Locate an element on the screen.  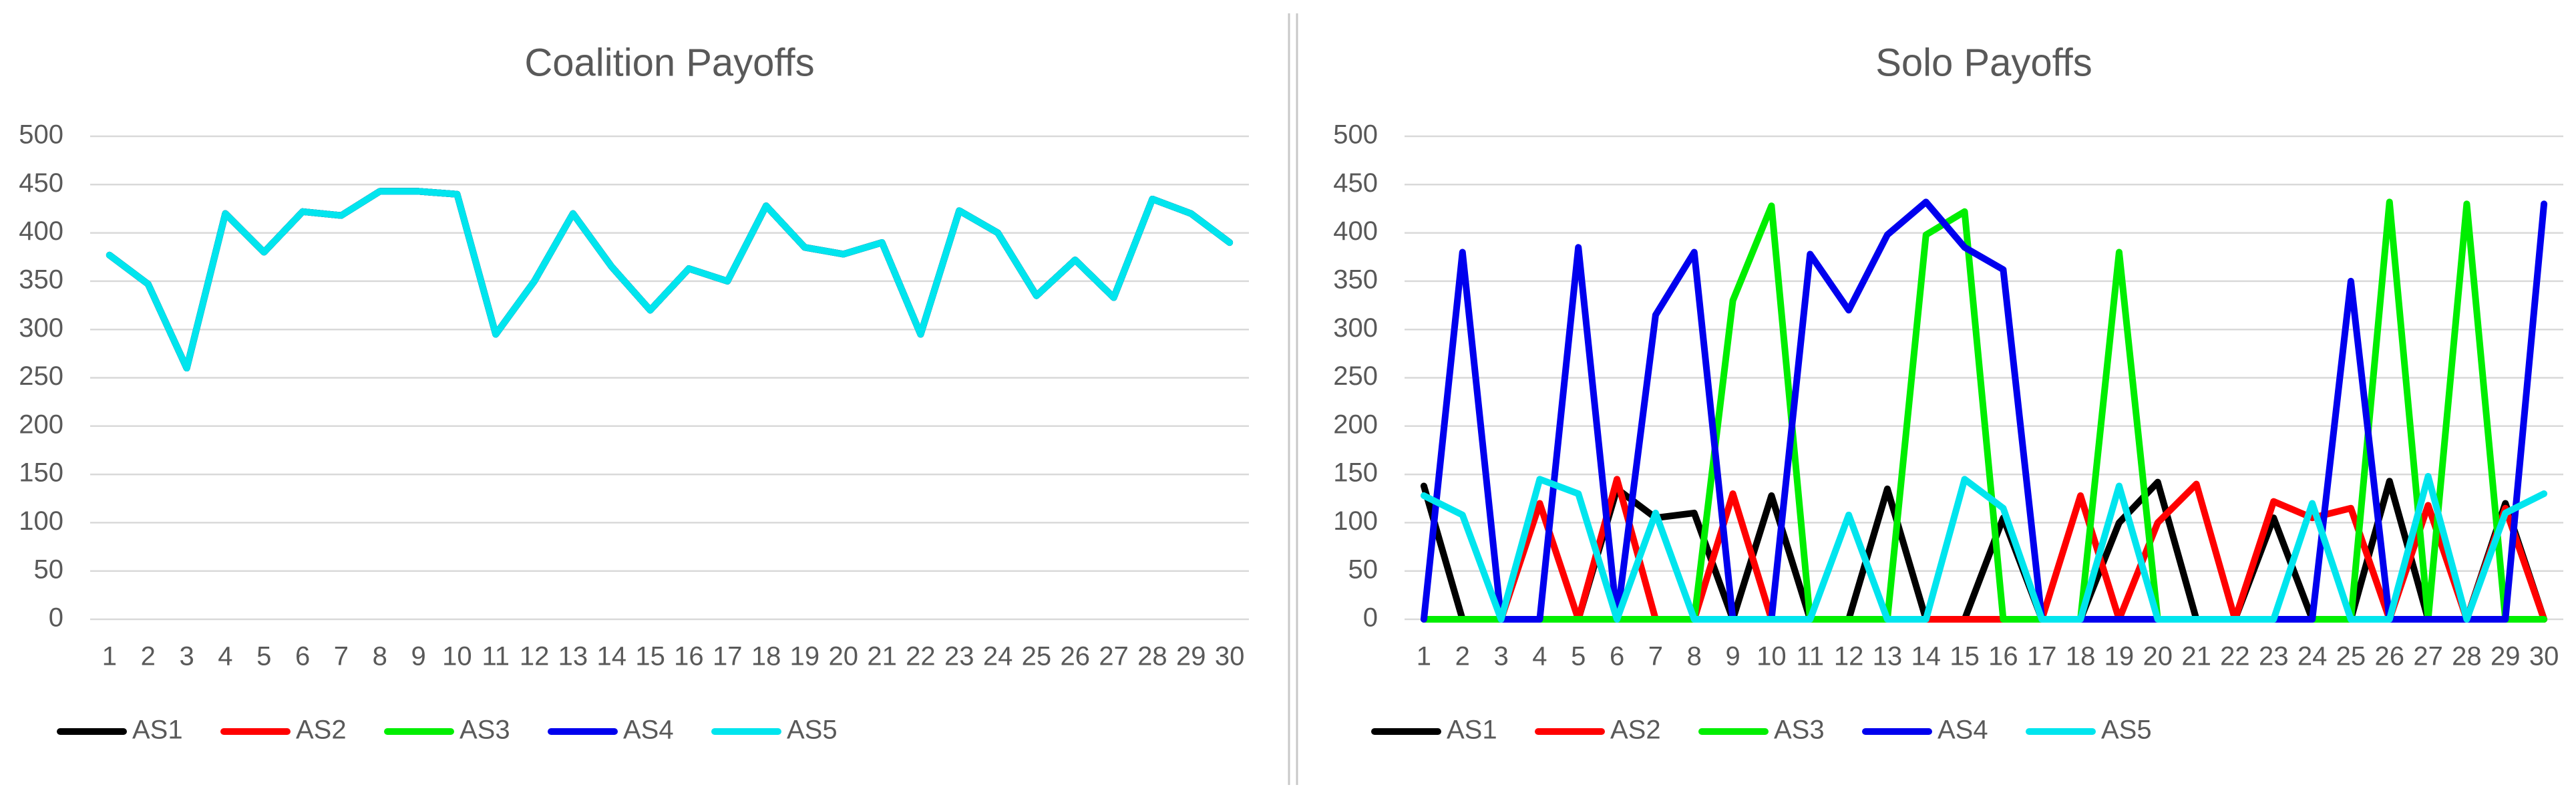
x-tick-label: 24 is located at coordinates (998, 657).